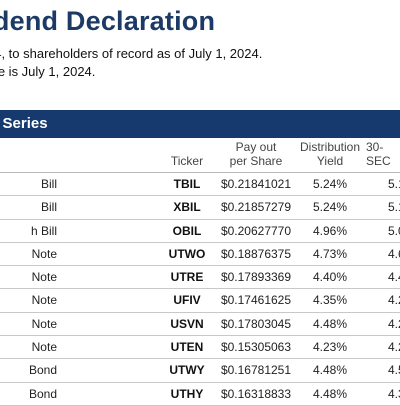 This screenshot has height=406, width=400. I want to click on column-header-payout: Pay out per Share, so click(256, 154).